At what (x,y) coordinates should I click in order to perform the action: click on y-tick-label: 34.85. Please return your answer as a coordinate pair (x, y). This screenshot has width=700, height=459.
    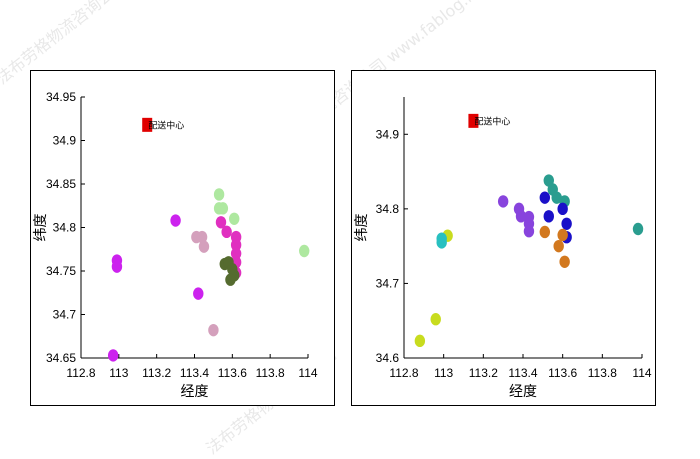
    Looking at the image, I should click on (61, 184).